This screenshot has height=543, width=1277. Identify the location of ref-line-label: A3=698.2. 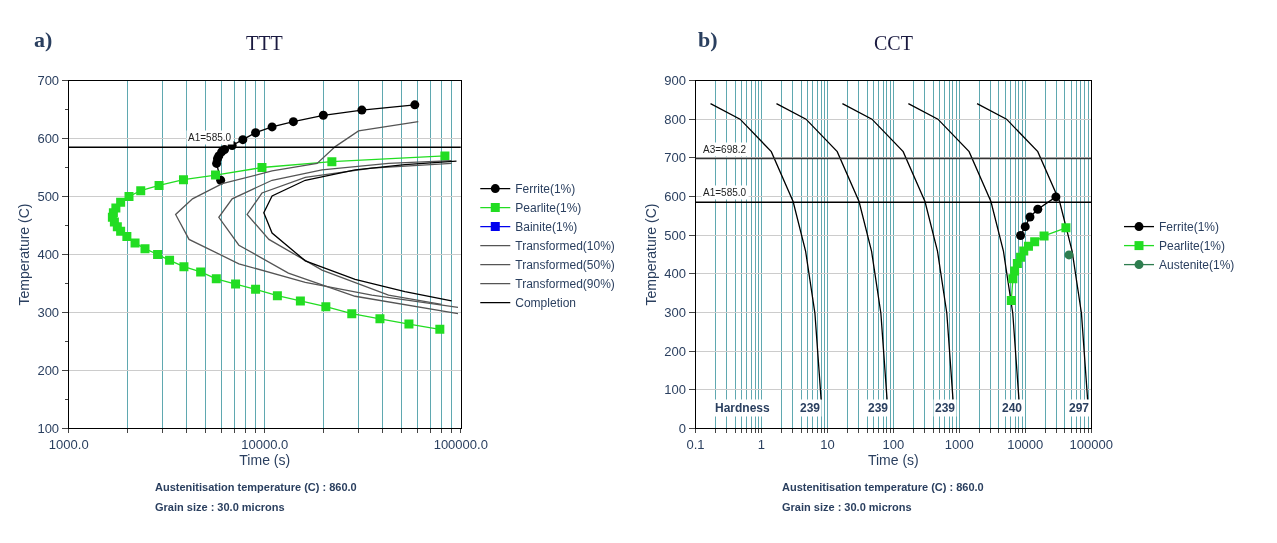
(725, 149).